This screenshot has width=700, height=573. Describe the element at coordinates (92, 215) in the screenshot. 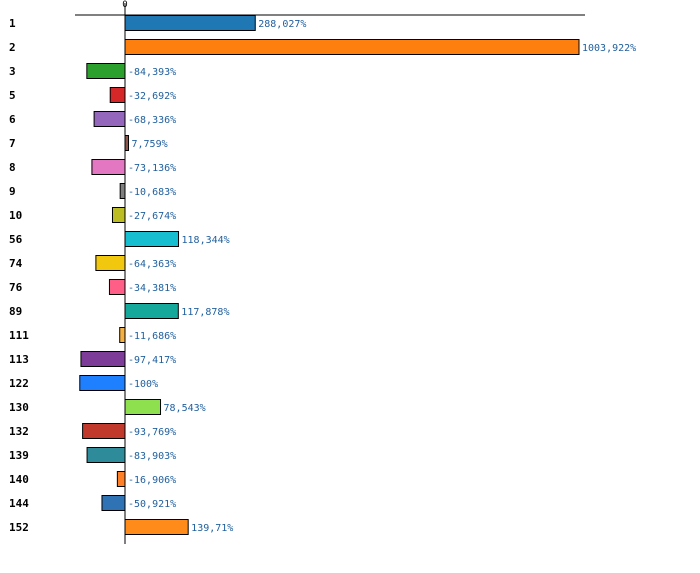

I see `bar-row-10: 10 -27,674%` at that location.